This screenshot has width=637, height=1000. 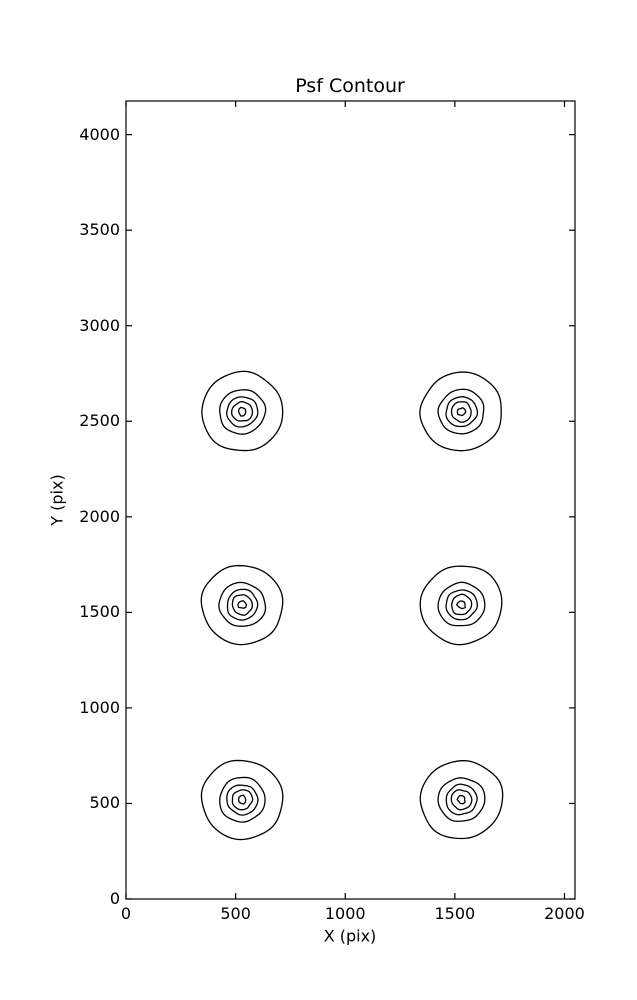 What do you see at coordinates (564, 913) in the screenshot?
I see `x-tick-label: 2000` at bounding box center [564, 913].